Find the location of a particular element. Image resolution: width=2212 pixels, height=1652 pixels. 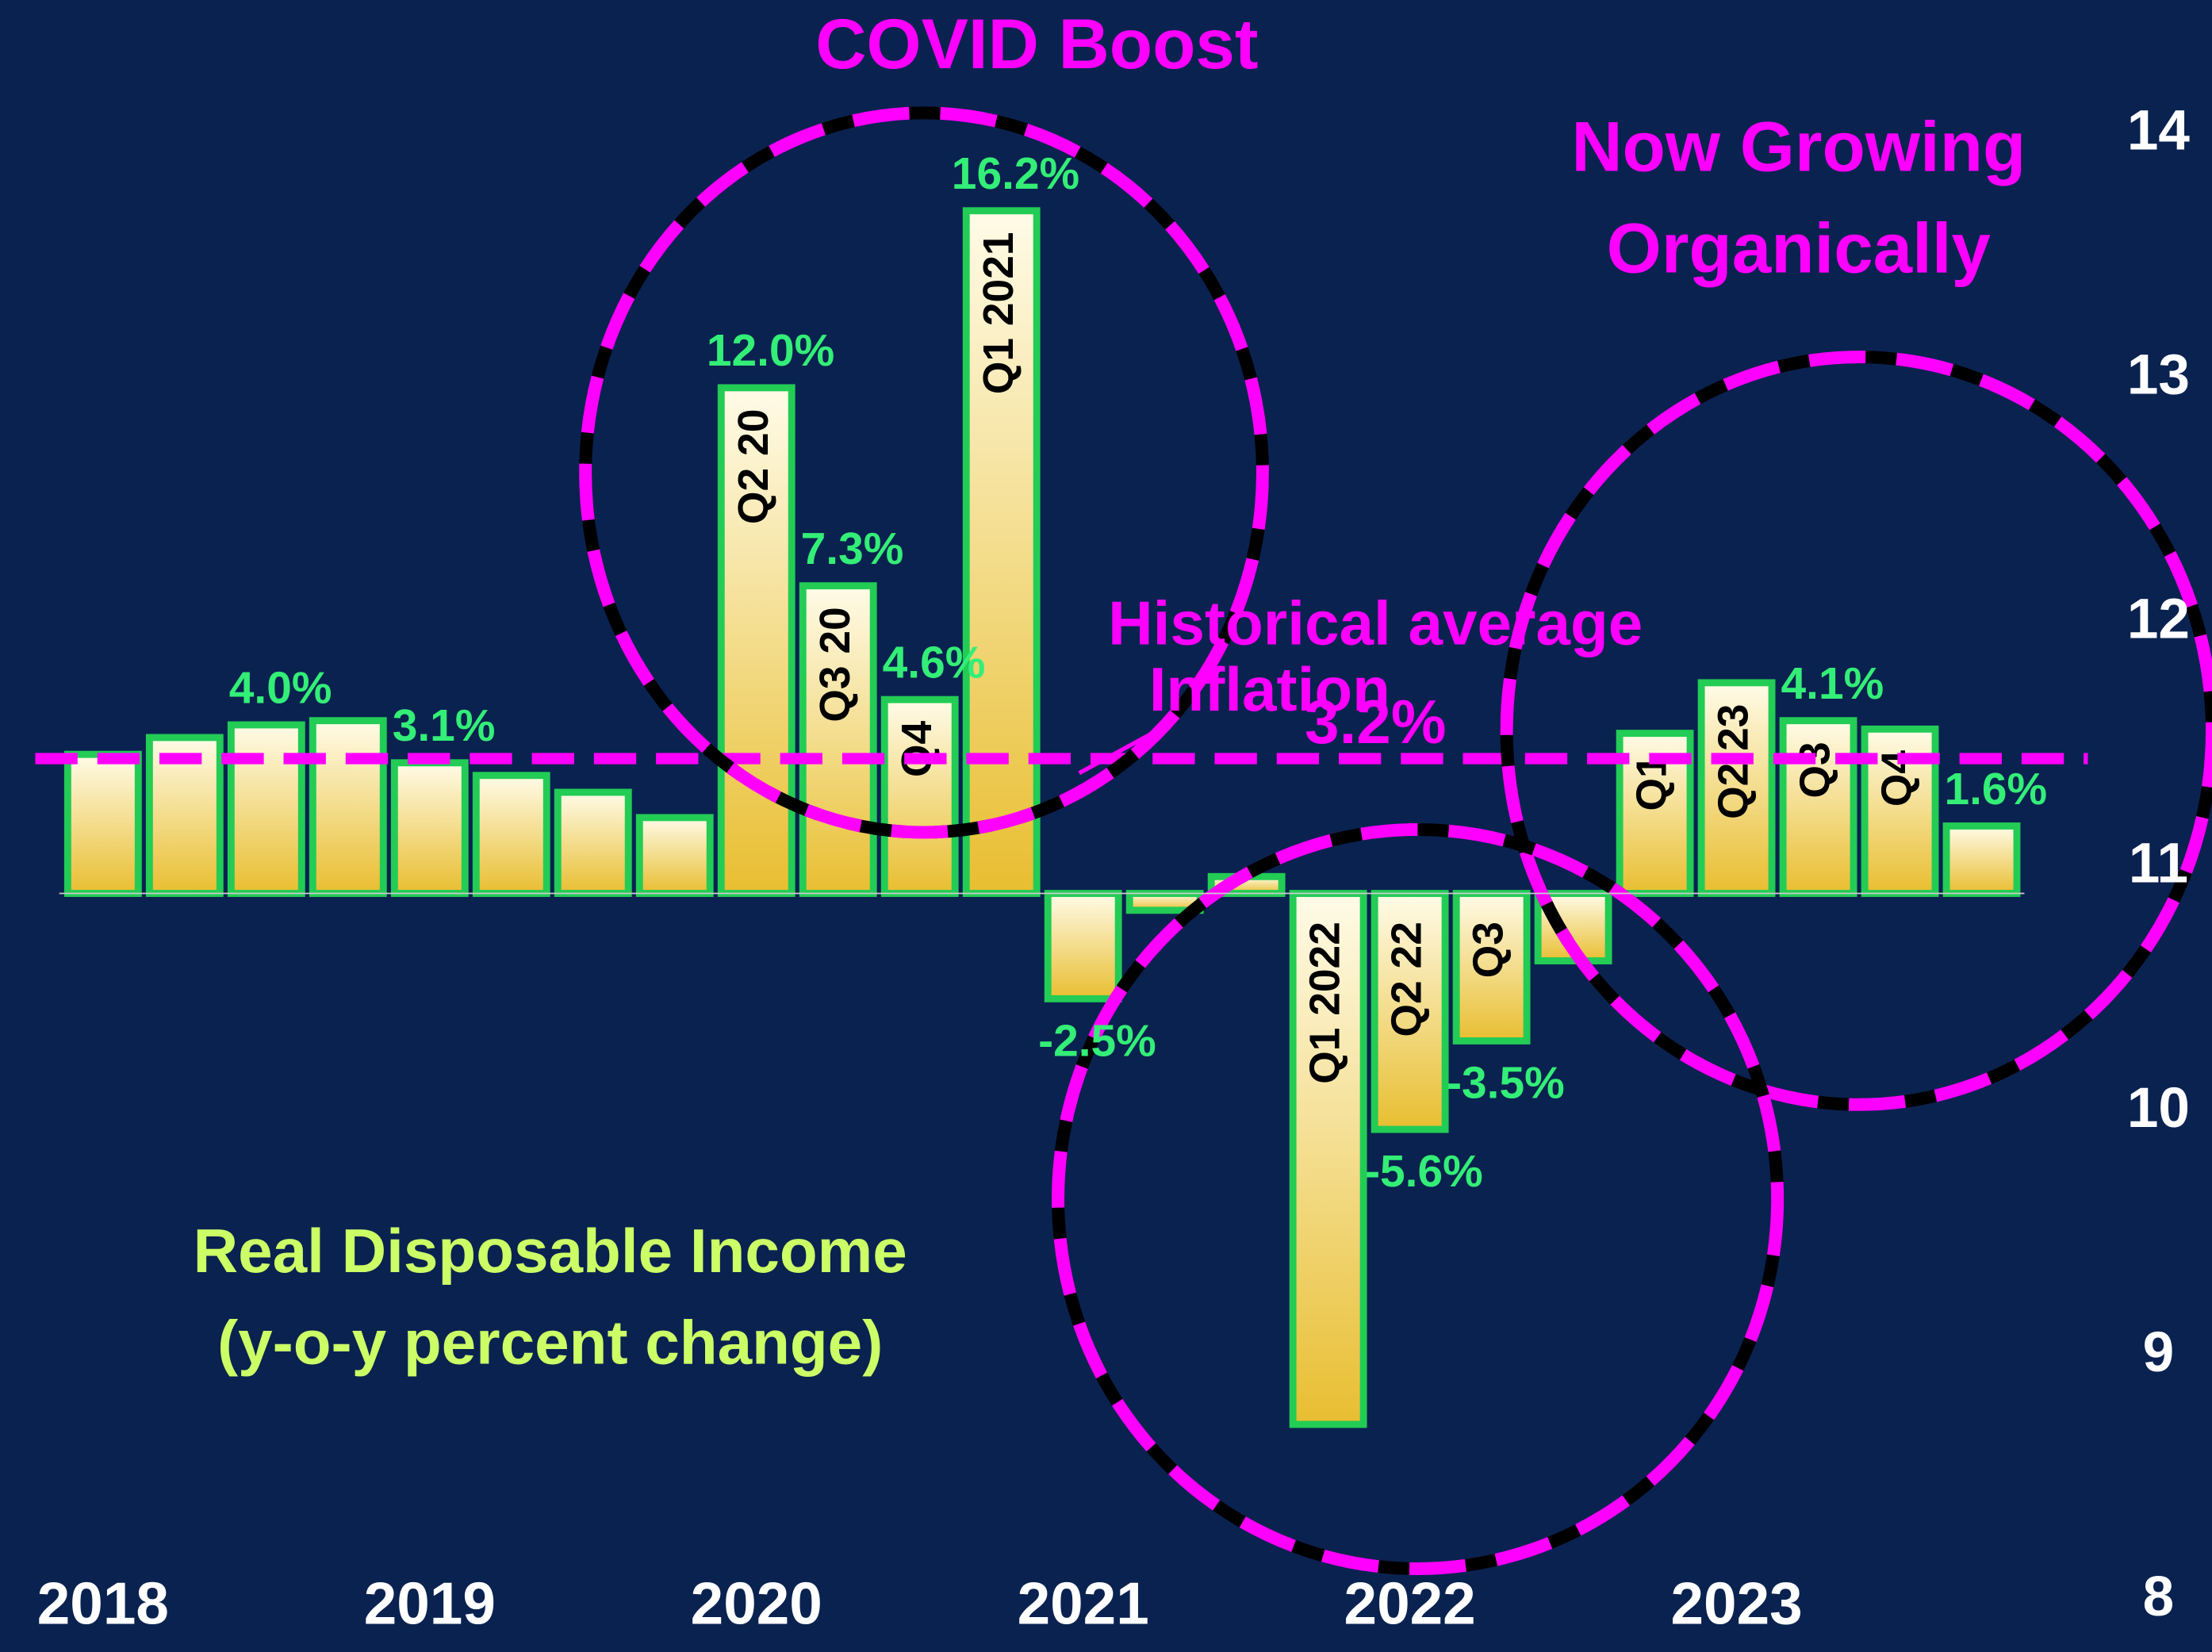

annotation: Historical average is located at coordinates (1375, 622).